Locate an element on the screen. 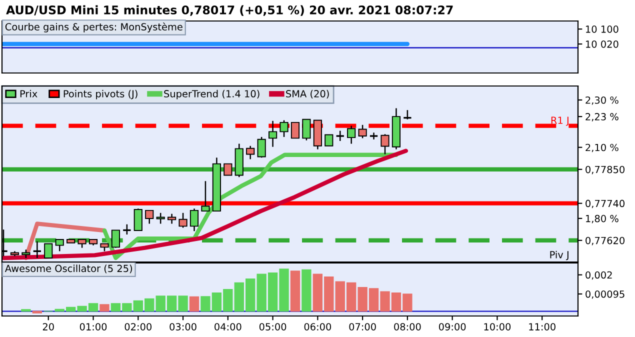  x-tick-label: 06:00 is located at coordinates (318, 326).